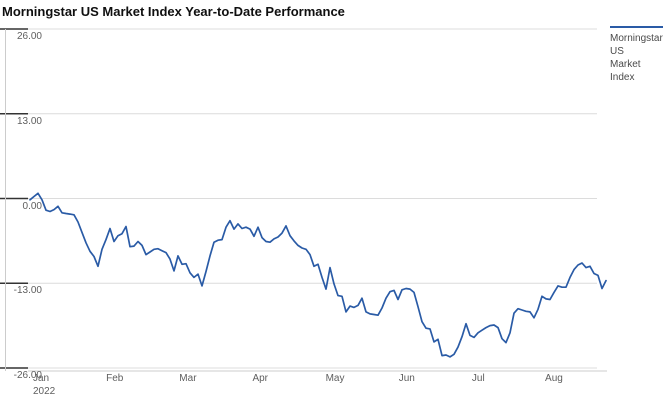 The height and width of the screenshot is (408, 668). Describe the element at coordinates (27, 375) in the screenshot. I see `y-axis-label: -26.00` at that location.